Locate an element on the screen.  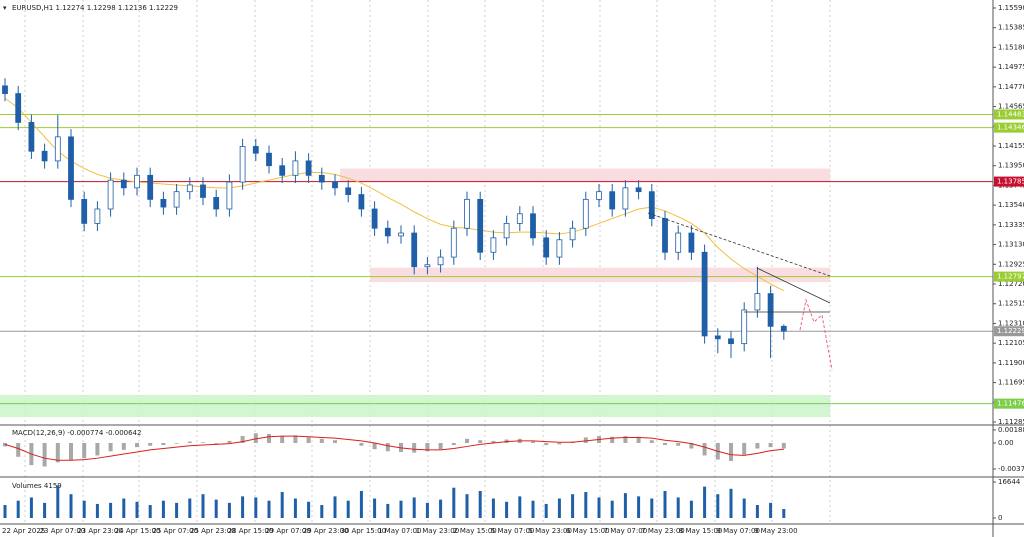
y-tick-label: 1.12515 is located at coordinates (1011, 304).